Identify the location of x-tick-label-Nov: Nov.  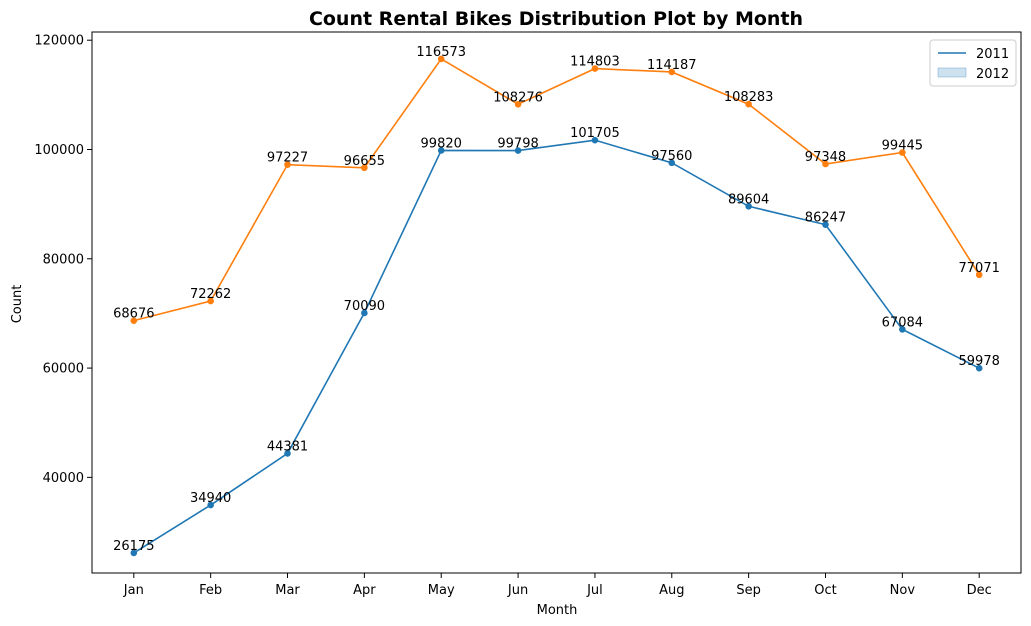
(903, 590).